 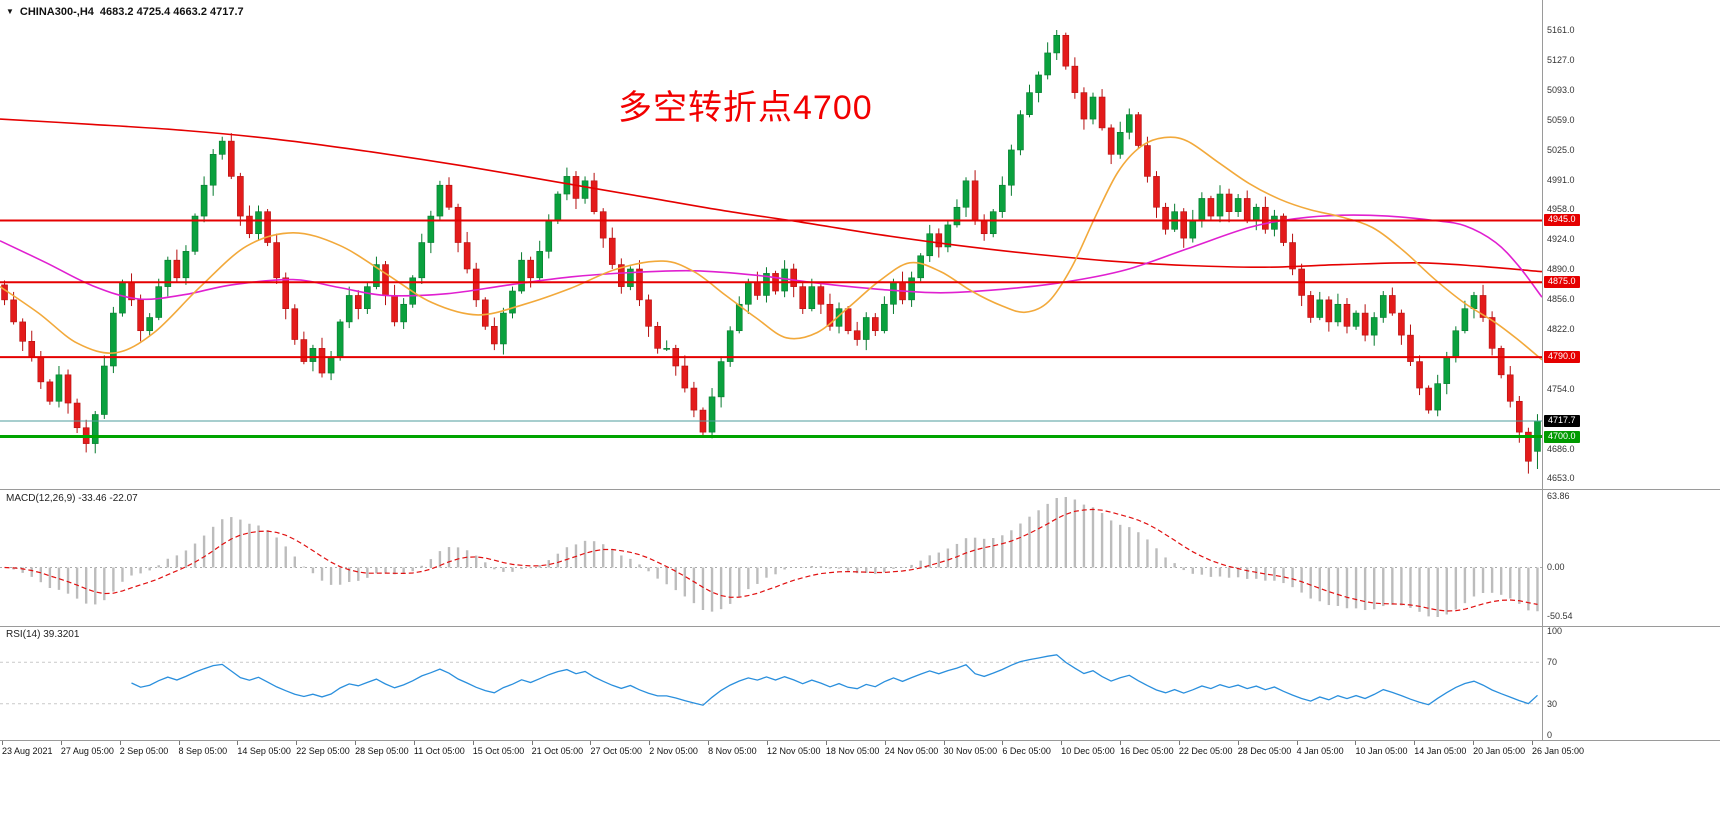 What do you see at coordinates (1561, 119) in the screenshot?
I see `price-tick: 5059.0` at bounding box center [1561, 119].